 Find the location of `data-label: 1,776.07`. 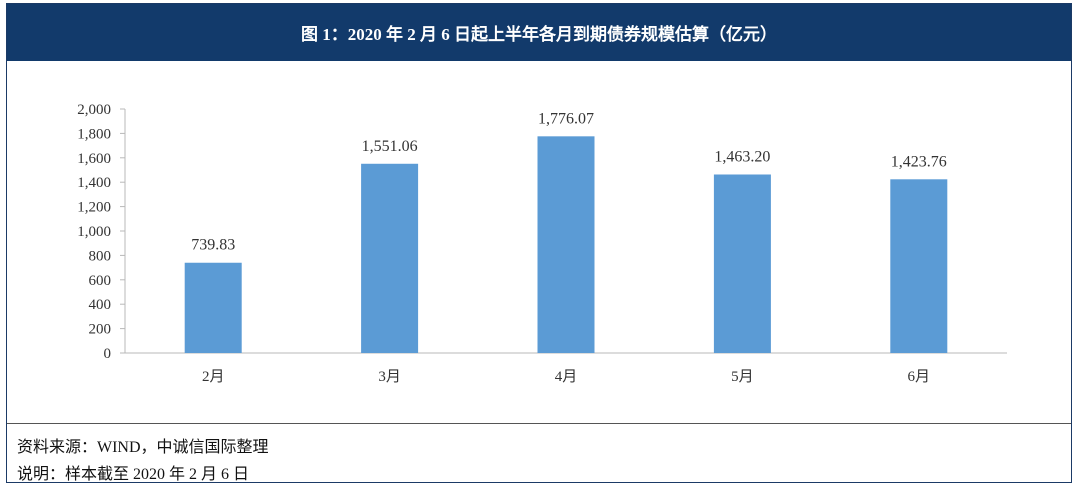

data-label: 1,776.07 is located at coordinates (566, 118).